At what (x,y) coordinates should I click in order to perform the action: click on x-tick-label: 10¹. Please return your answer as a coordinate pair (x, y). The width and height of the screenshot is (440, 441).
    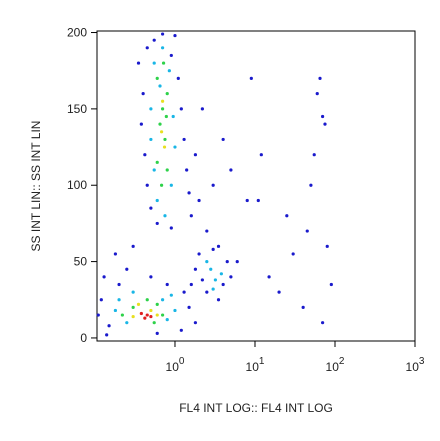
    Looking at the image, I should click on (255, 365).